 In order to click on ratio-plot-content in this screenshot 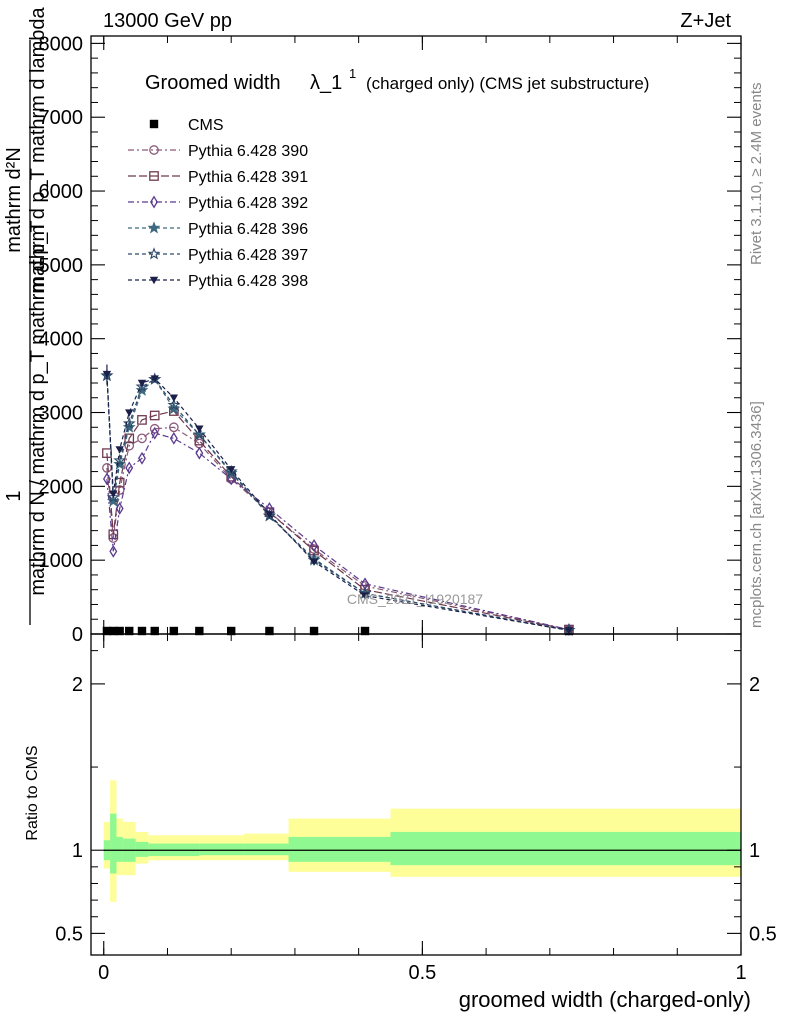, I will do `click(422, 841)`.